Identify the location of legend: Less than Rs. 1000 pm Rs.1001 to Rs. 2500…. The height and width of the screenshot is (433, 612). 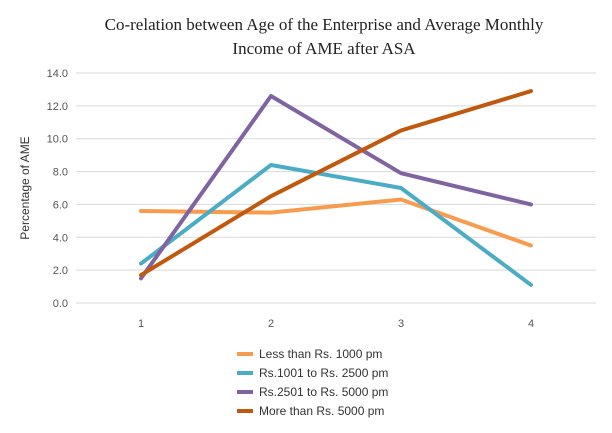
(312, 382).